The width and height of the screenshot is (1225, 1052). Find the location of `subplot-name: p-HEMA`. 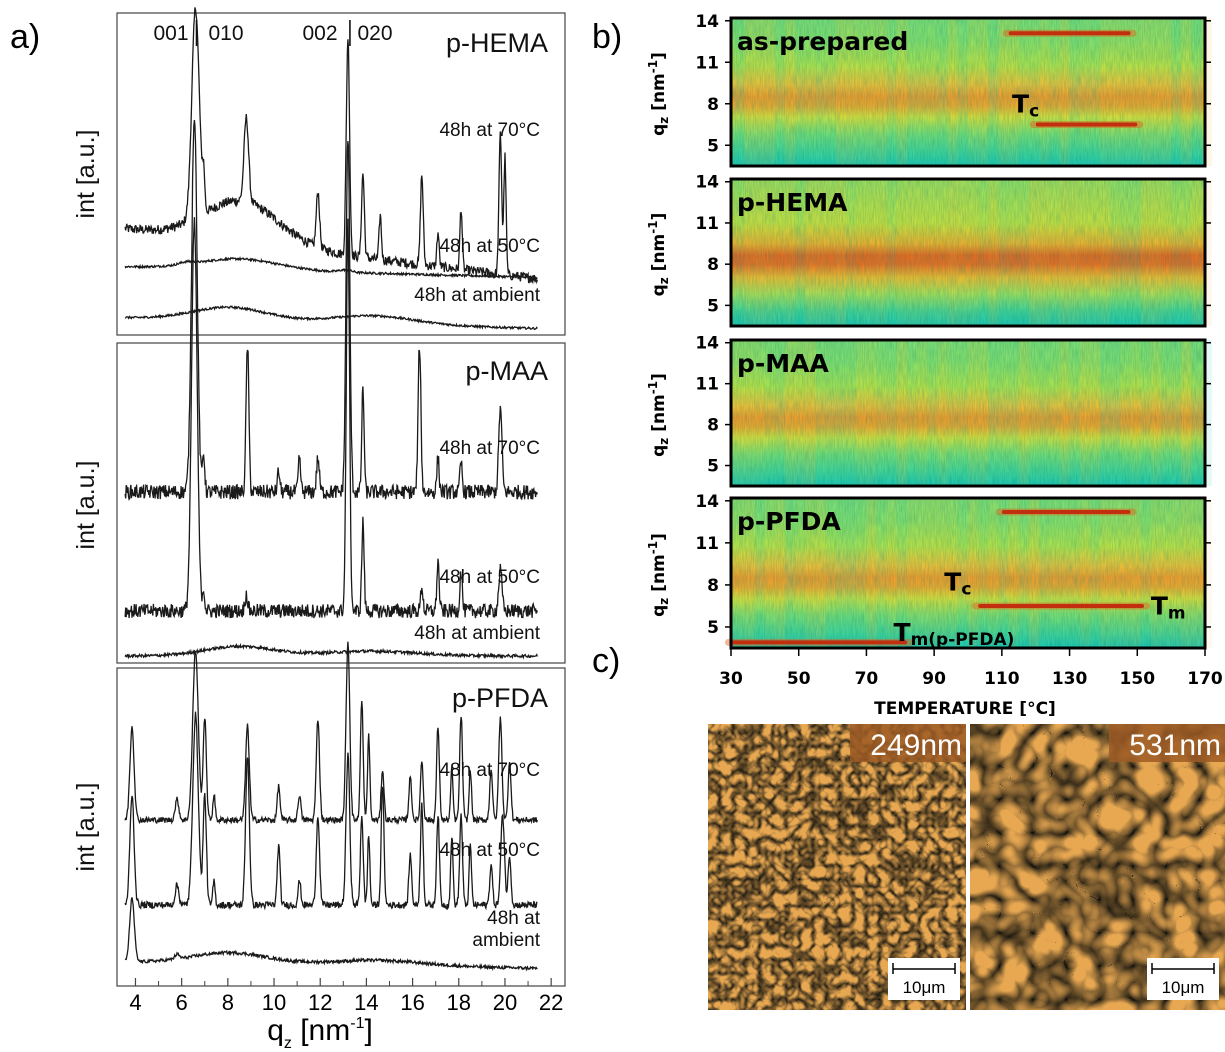

subplot-name: p-HEMA is located at coordinates (497, 43).